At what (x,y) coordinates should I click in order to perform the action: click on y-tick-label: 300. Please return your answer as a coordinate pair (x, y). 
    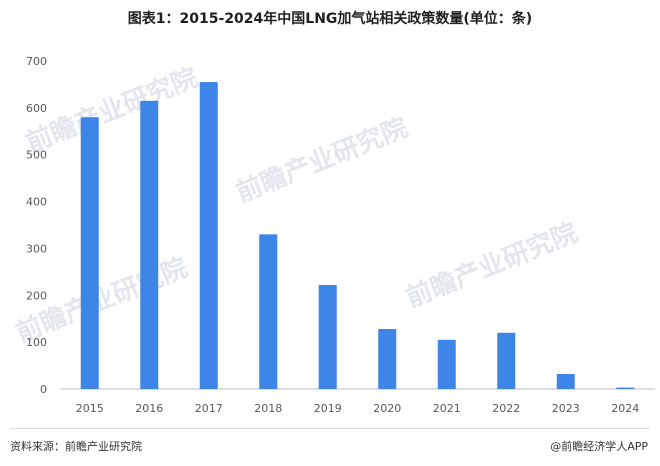
    Looking at the image, I should click on (36, 248).